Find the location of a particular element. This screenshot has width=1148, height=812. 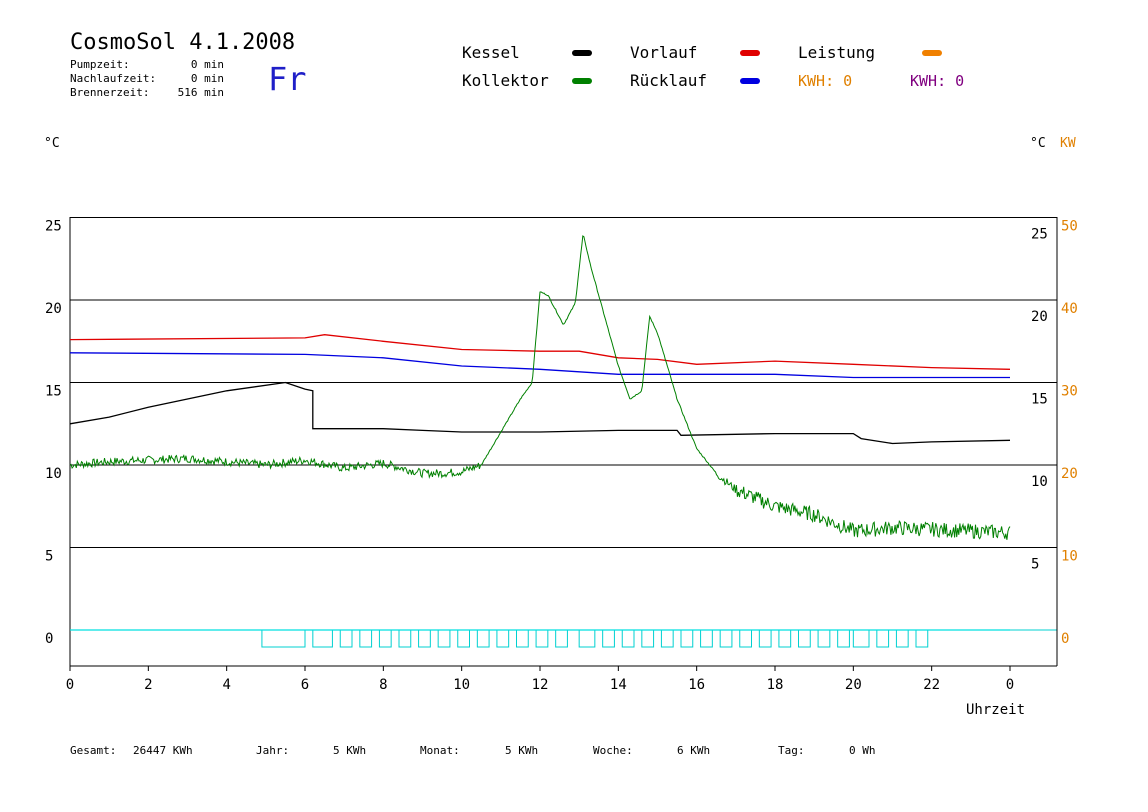

day-label: Fr is located at coordinates (287, 79).